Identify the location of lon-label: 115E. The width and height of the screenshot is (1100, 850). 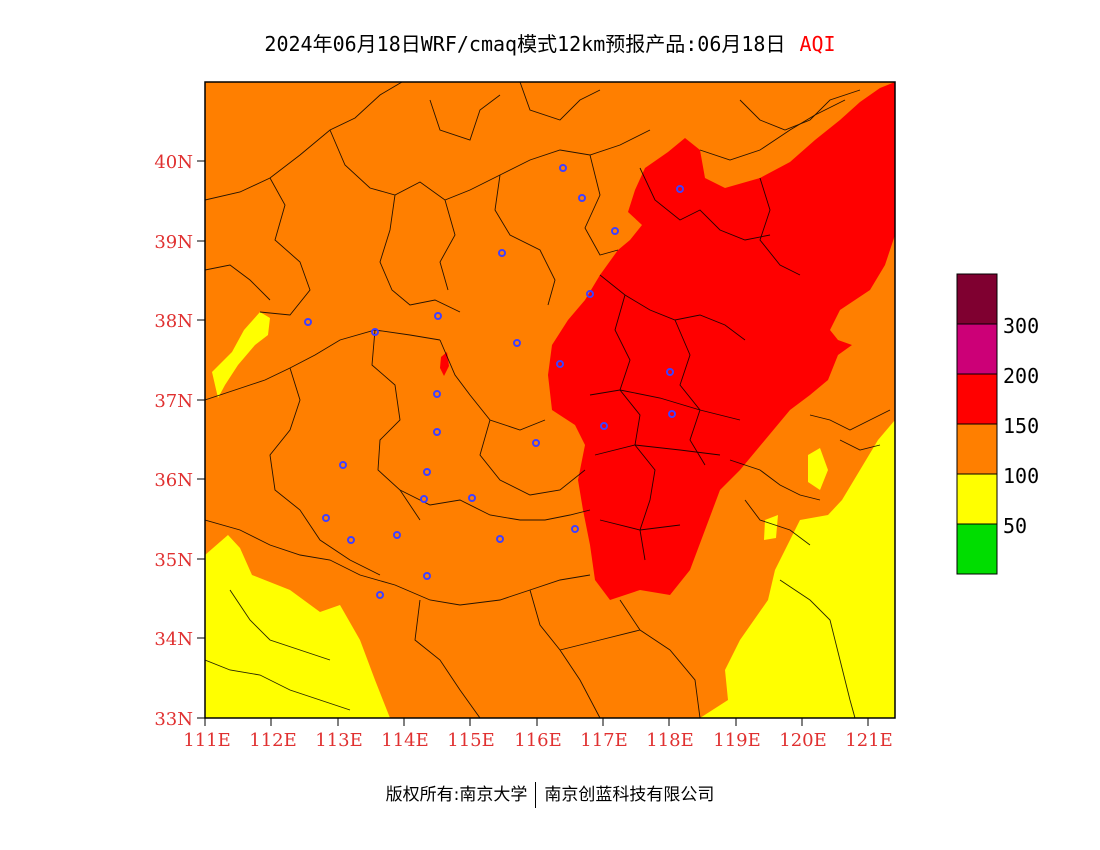
(471, 740).